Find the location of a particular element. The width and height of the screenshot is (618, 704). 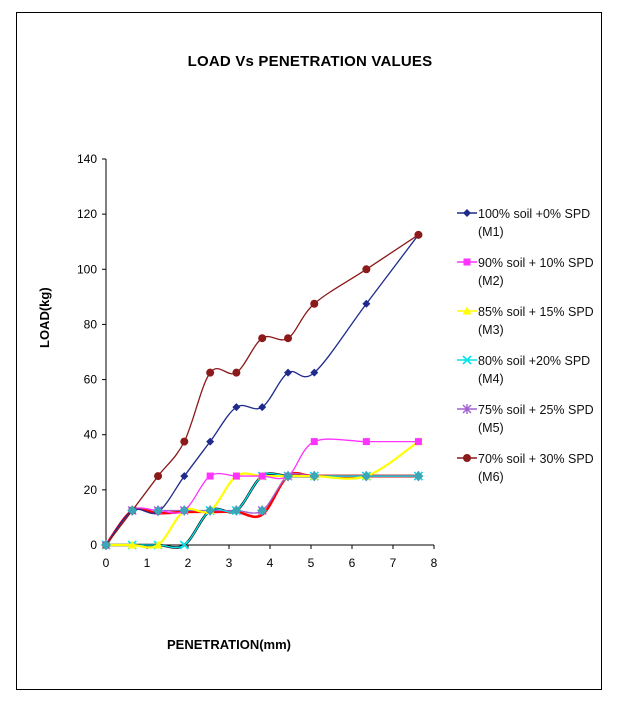

y-tick-label: 60 is located at coordinates (91, 380).